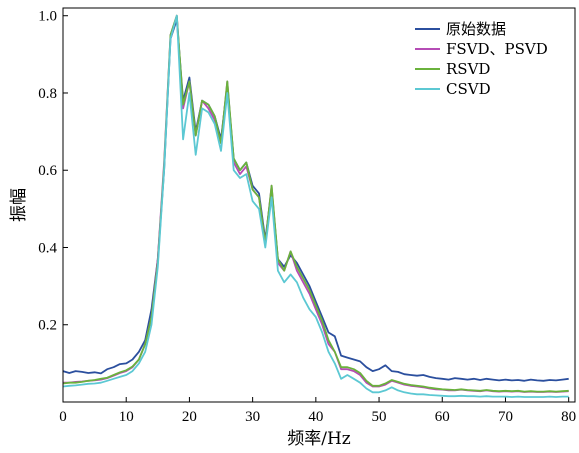 The width and height of the screenshot is (579, 453). Describe the element at coordinates (497, 49) in the screenshot. I see `legend-label: FSVD、PSVD` at that location.